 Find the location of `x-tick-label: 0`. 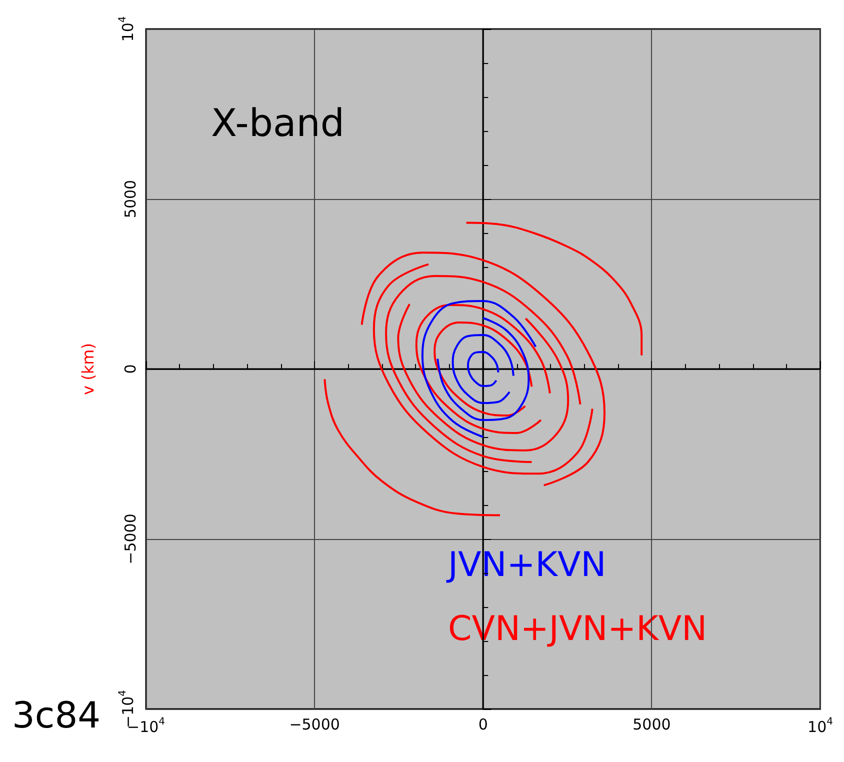

x-tick-label: 0 is located at coordinates (483, 725).